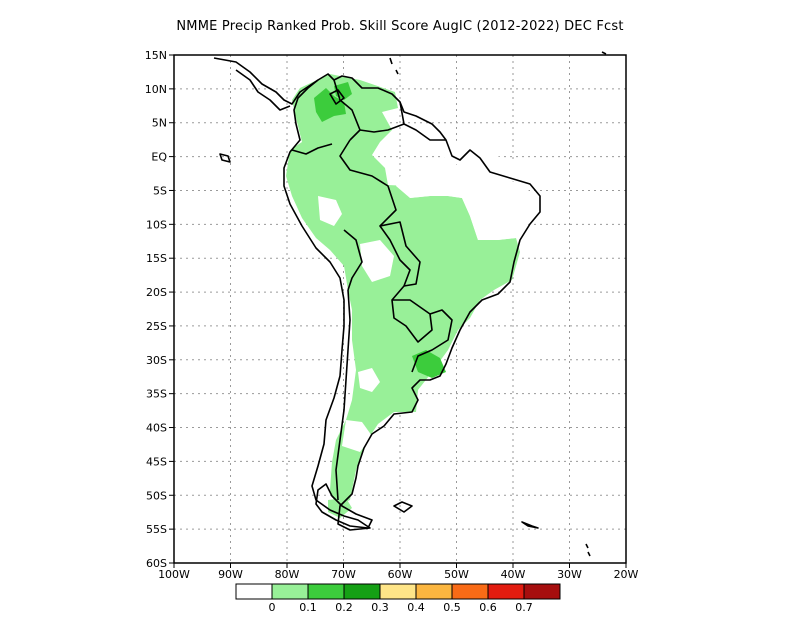 This screenshot has width=800, height=618. I want to click on lat-tick-label: 25S, so click(156, 326).